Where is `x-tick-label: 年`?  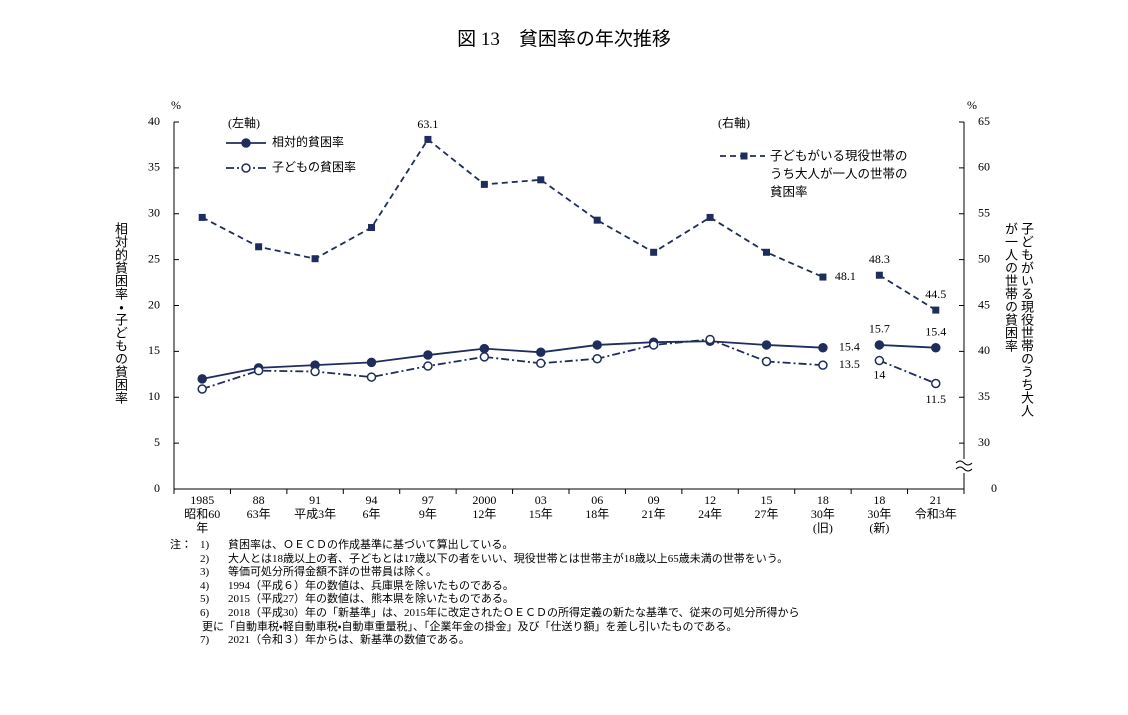 x-tick-label: 年 is located at coordinates (202, 528).